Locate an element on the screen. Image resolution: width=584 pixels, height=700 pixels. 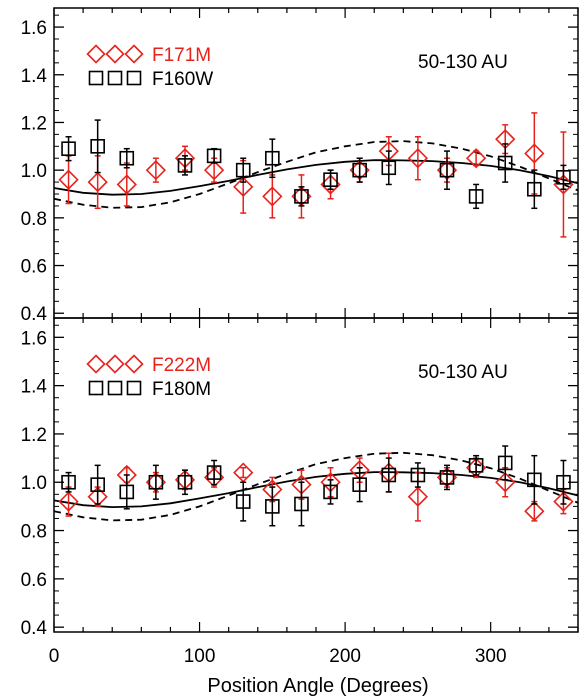
legend-f222m-label: F222M is located at coordinates (181, 365).